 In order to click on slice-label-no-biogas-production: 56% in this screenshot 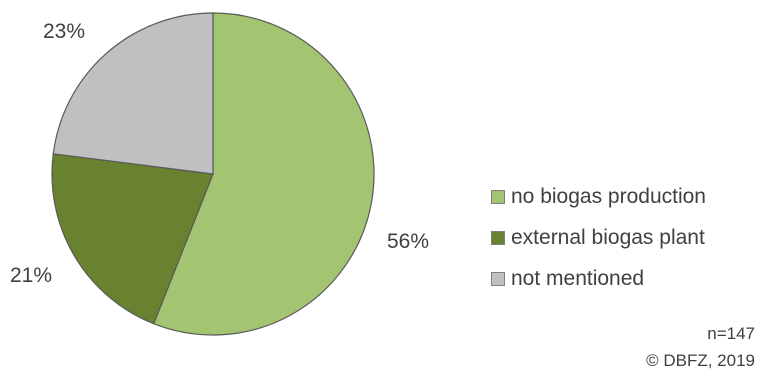, I will do `click(408, 241)`.